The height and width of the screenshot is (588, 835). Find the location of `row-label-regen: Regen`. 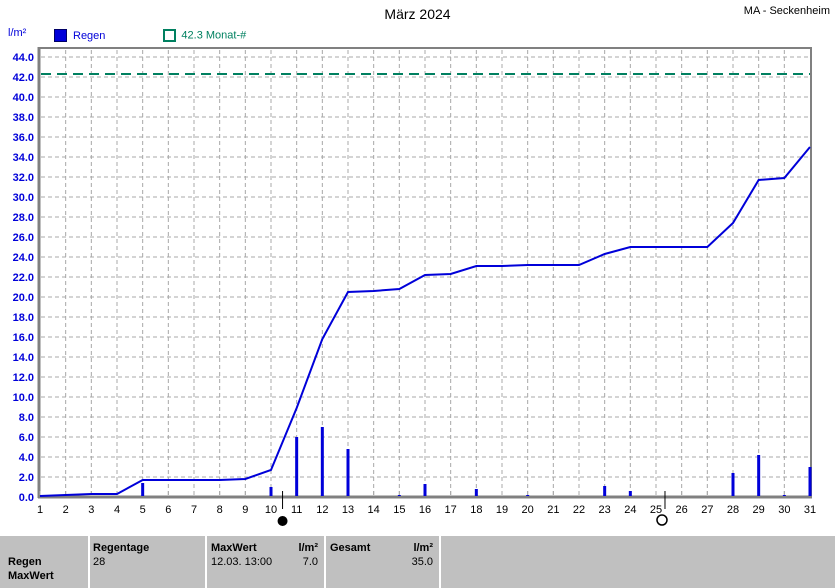

row-label-regen: Regen is located at coordinates (25, 562).